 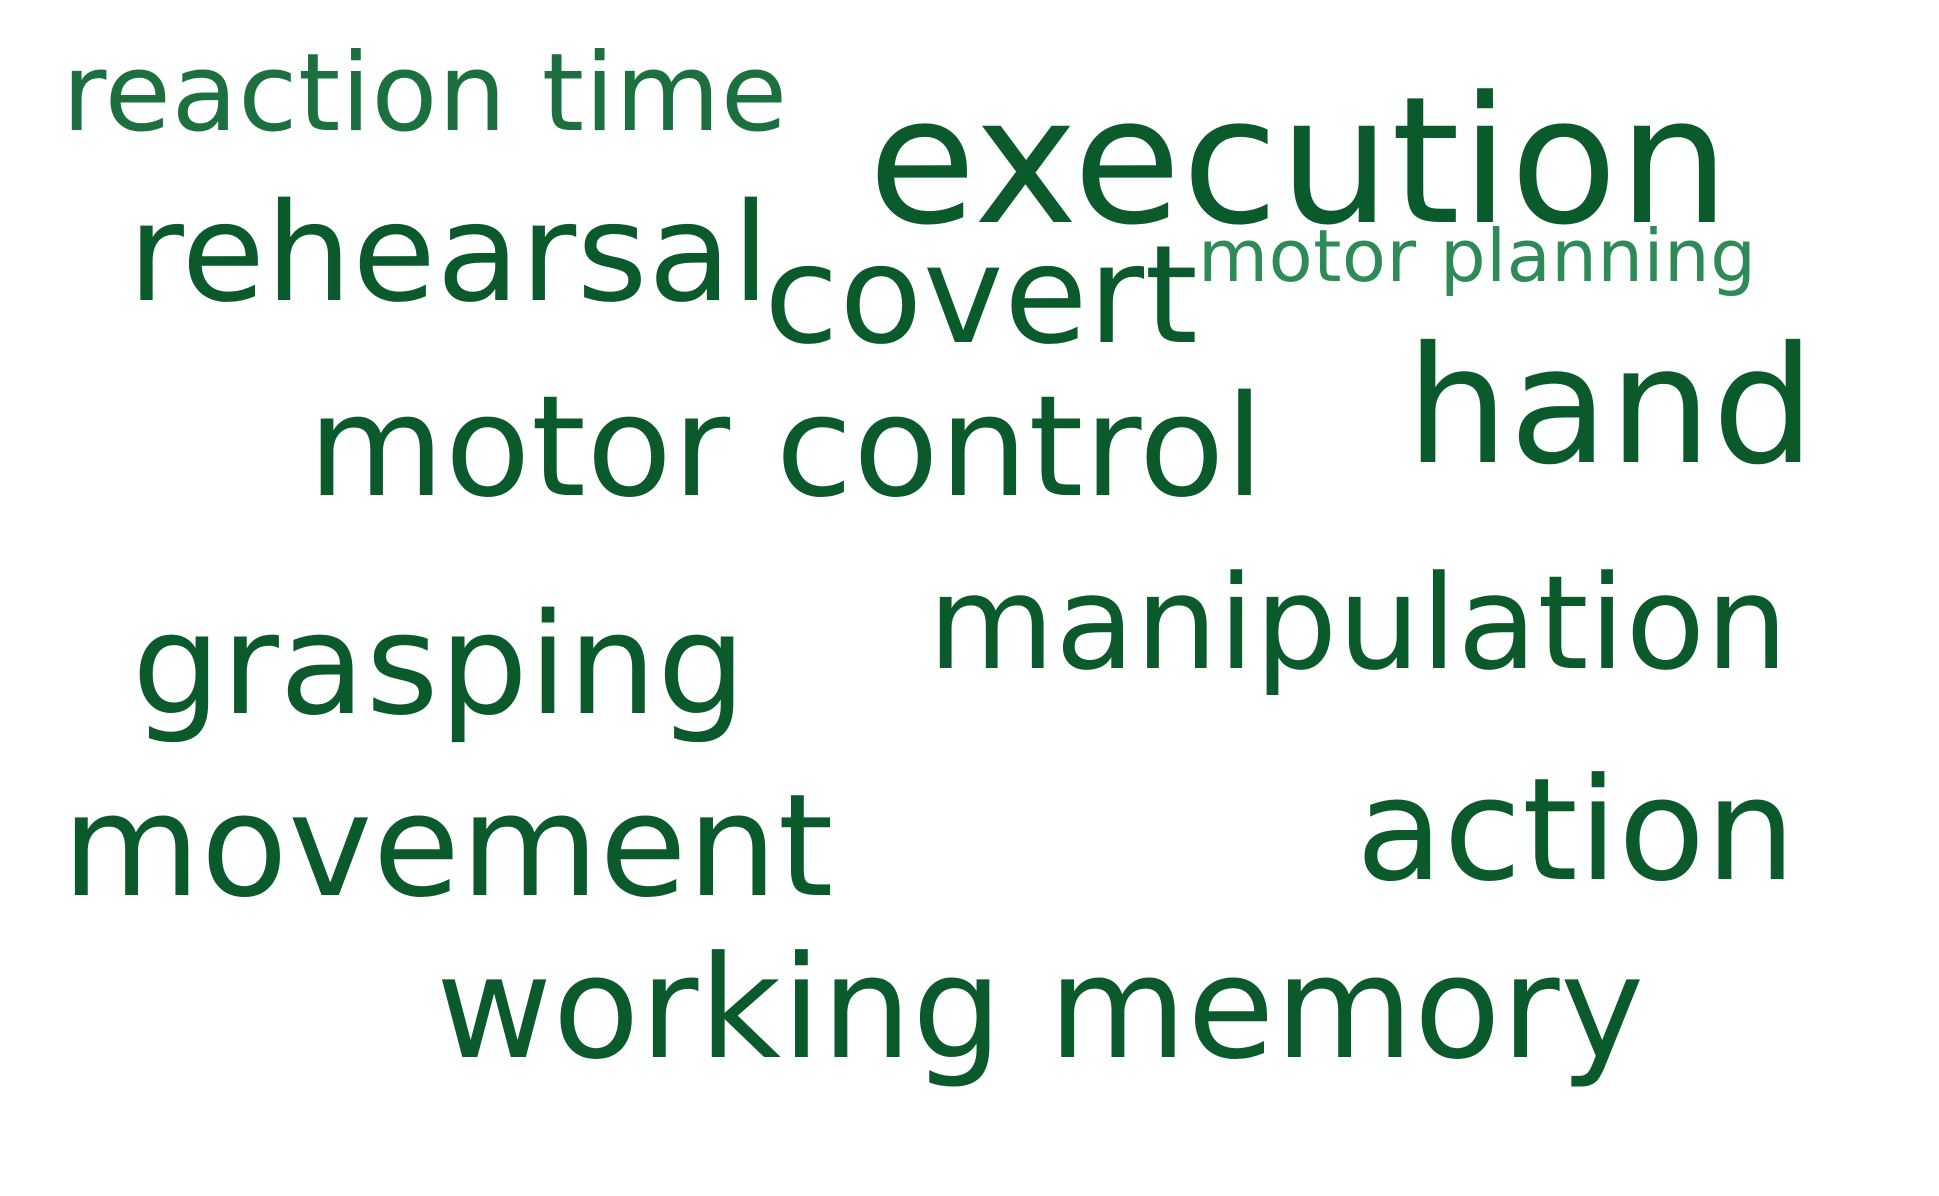 I want to click on word-manipulation: manipulation, so click(x=1358, y=623).